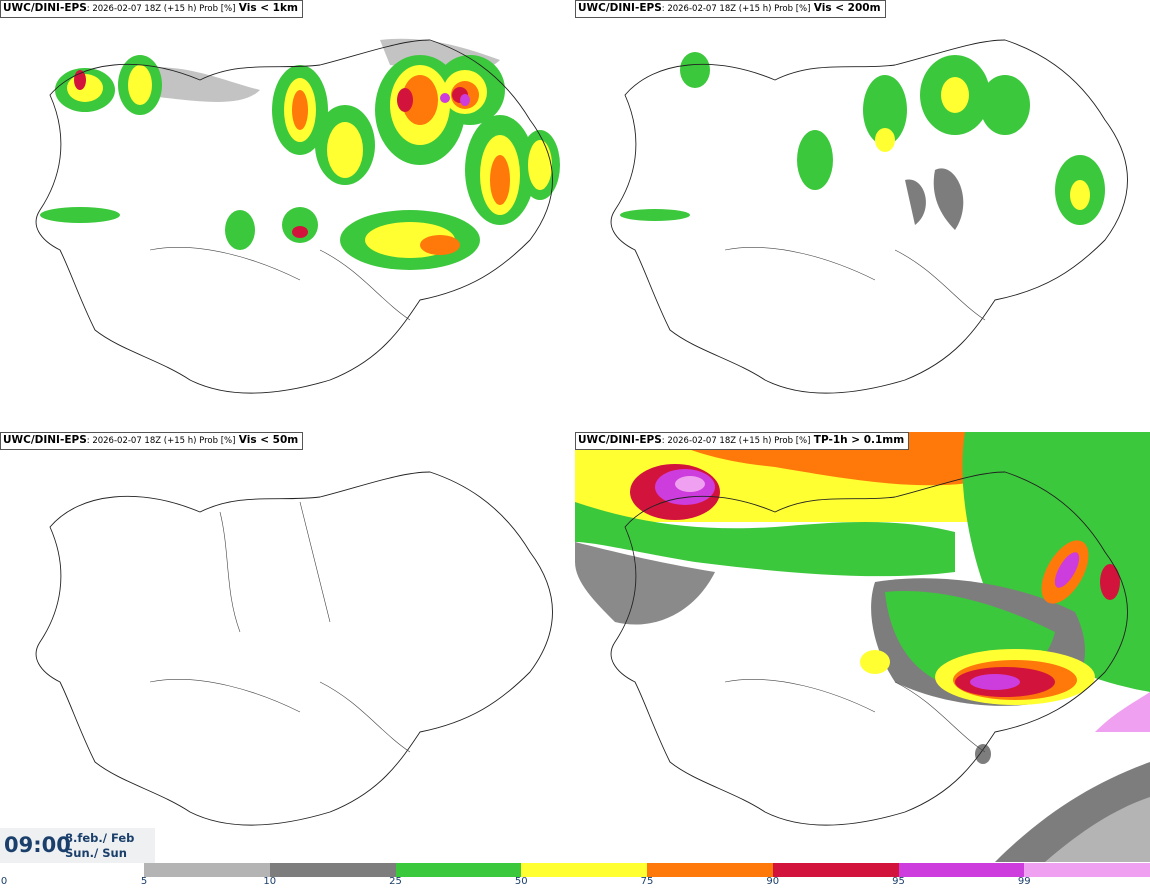 This screenshot has height=891, width=1150. What do you see at coordinates (268, 440) in the screenshot?
I see `variable-label: Vis < 50m` at bounding box center [268, 440].